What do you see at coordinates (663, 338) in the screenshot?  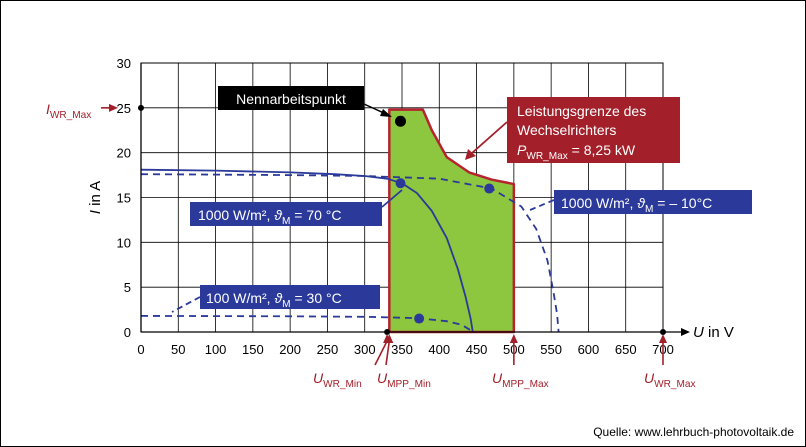 I see `u-wr-max-arrow-head` at bounding box center [663, 338].